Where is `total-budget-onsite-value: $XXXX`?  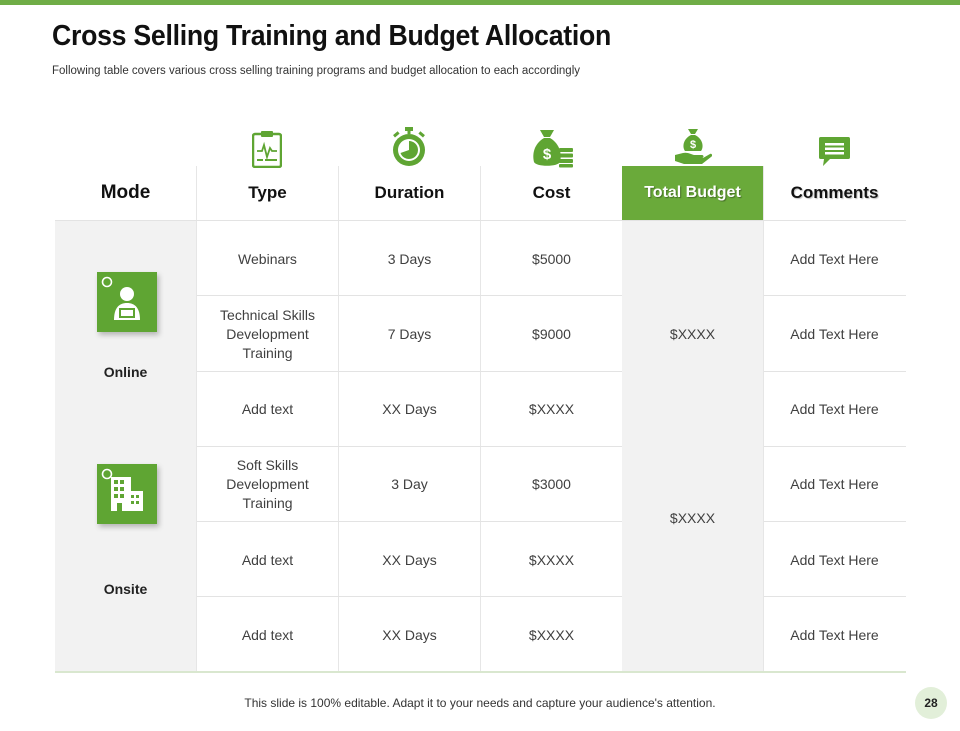 total-budget-onsite-value: $XXXX is located at coordinates (692, 517).